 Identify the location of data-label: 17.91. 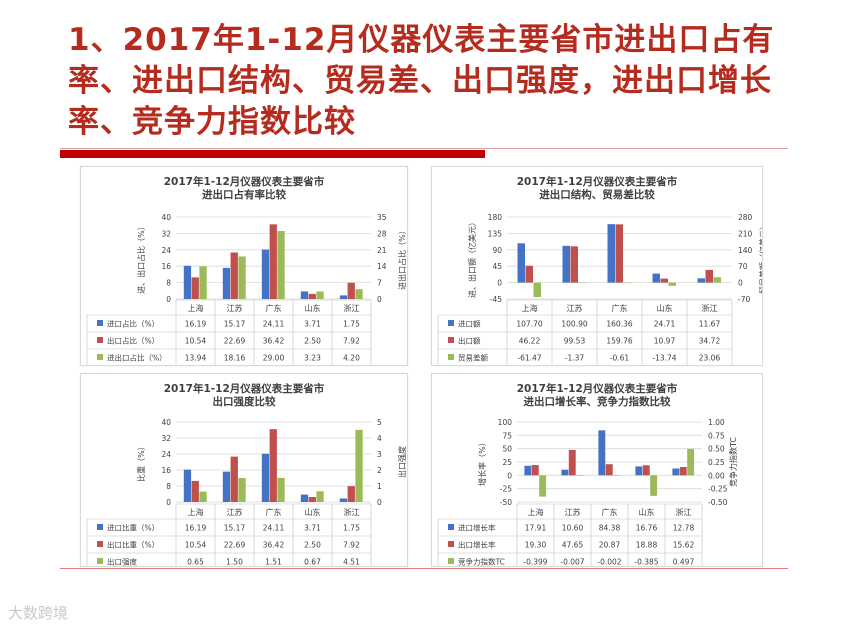
(536, 528).